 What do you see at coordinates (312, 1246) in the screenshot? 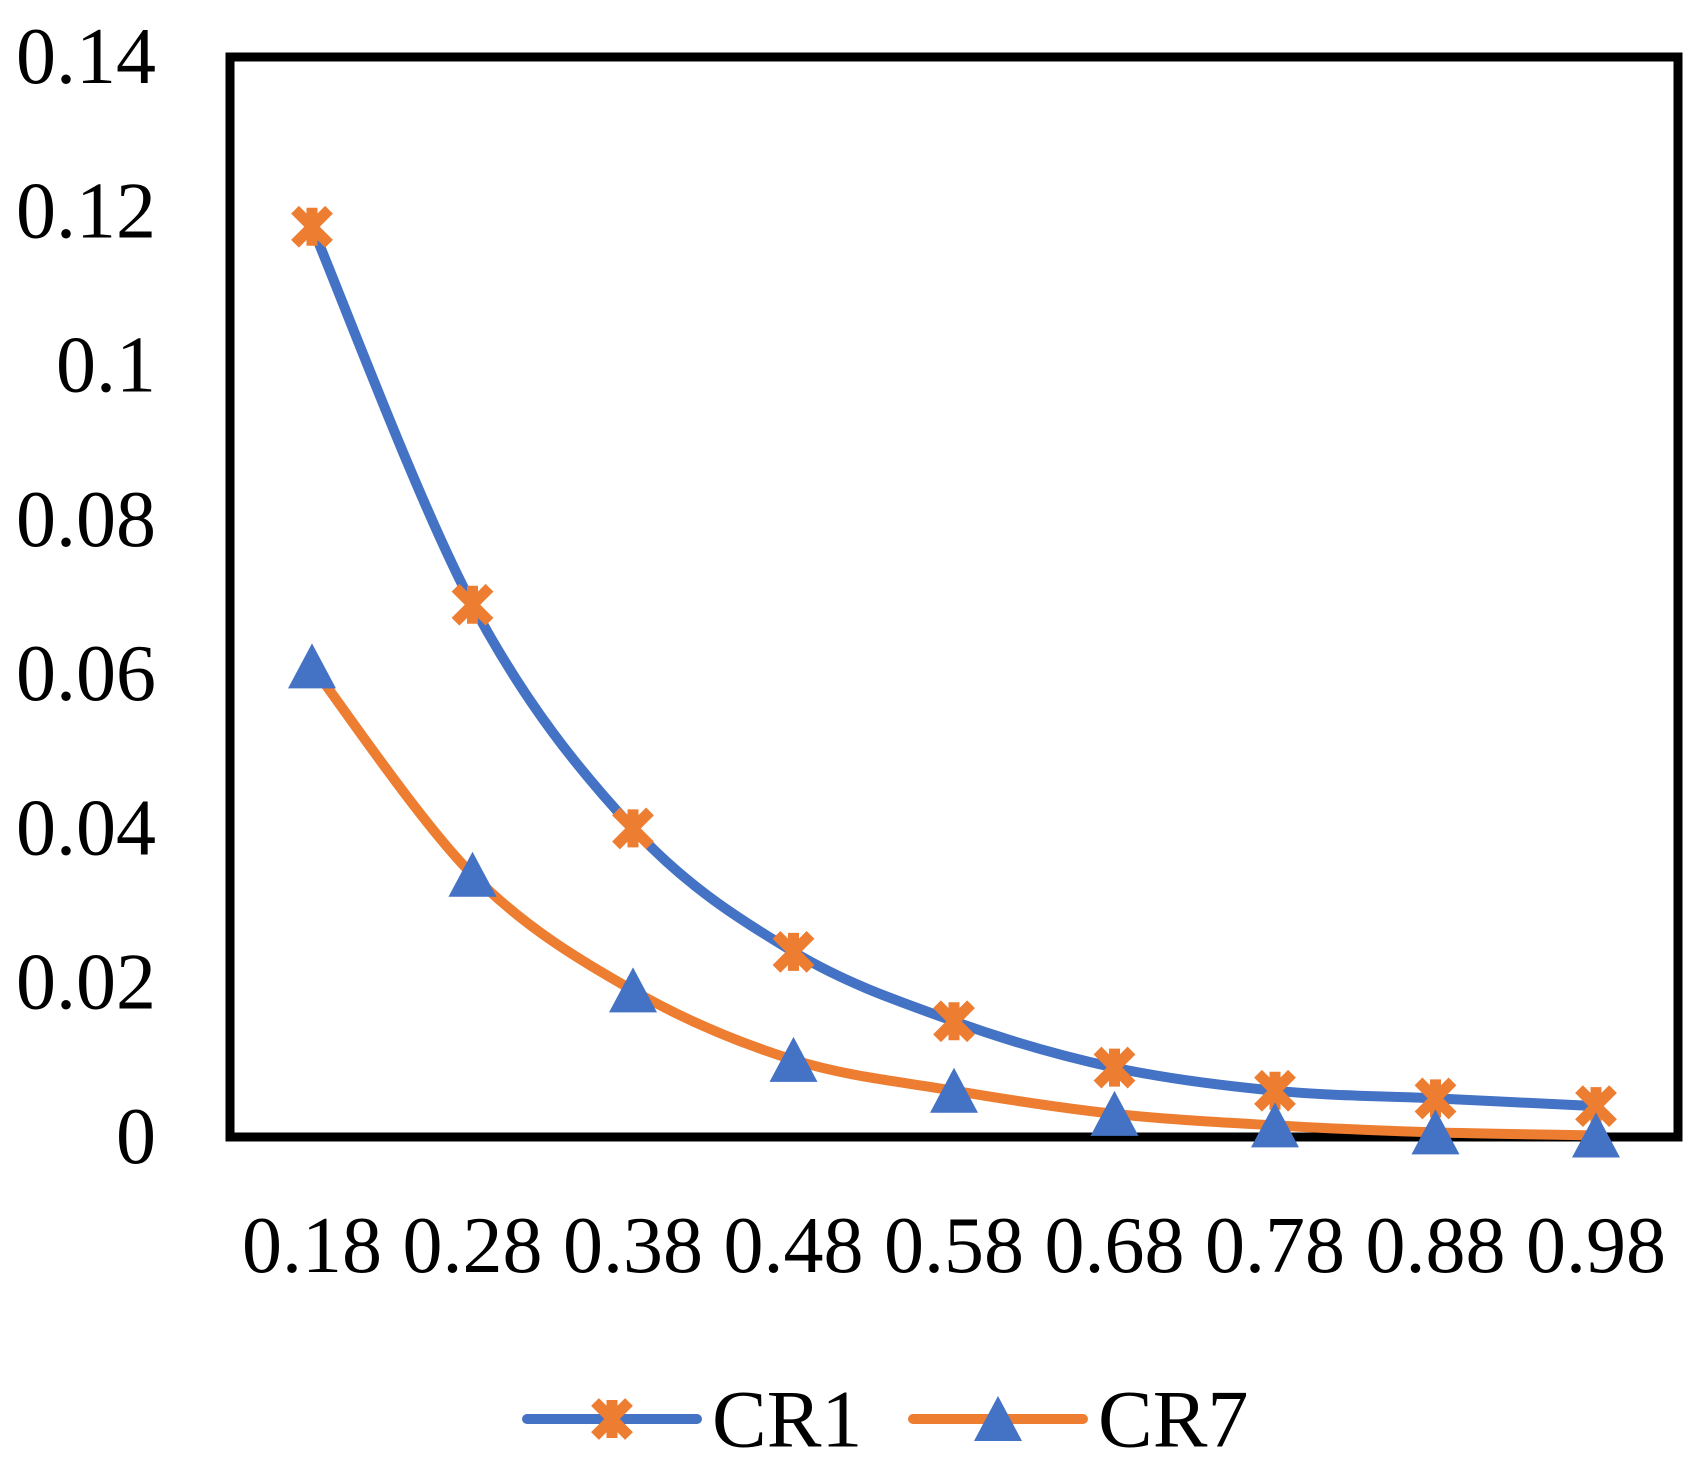
I see `x-tick-label: 0.18` at bounding box center [312, 1246].